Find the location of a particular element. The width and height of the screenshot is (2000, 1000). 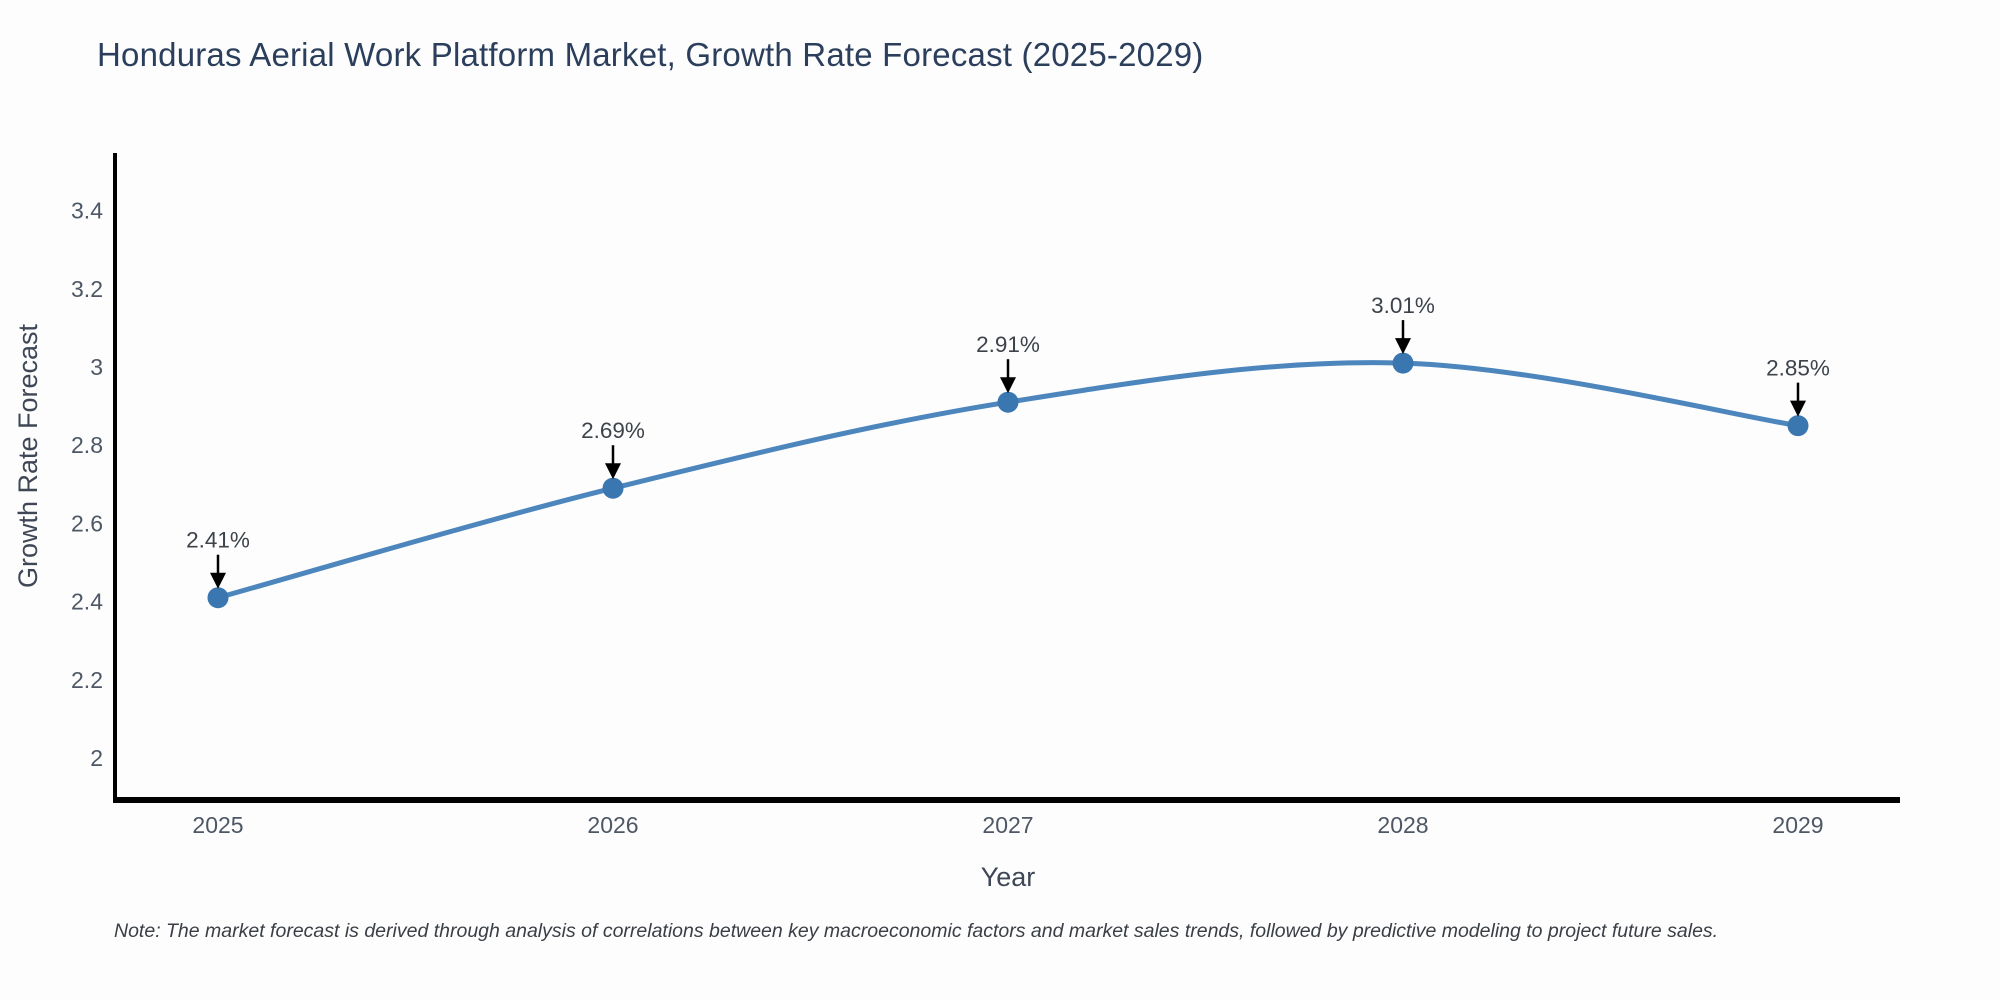

x-tick-label: 2026 is located at coordinates (612, 825).